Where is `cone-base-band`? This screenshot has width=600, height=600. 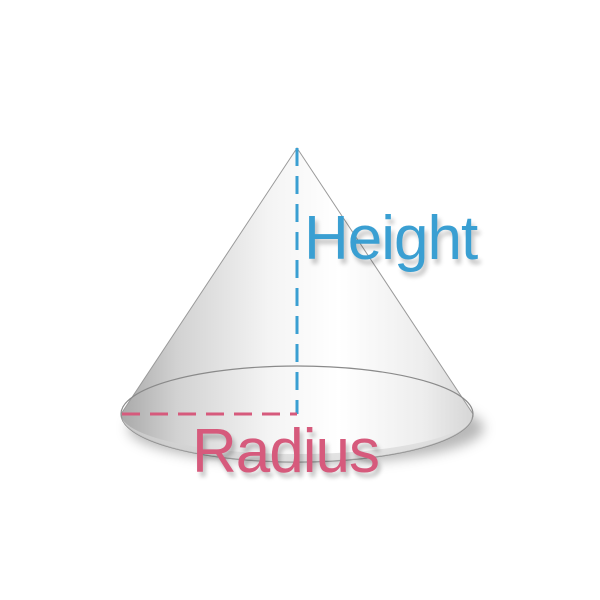
cone-base-band is located at coordinates (297, 438).